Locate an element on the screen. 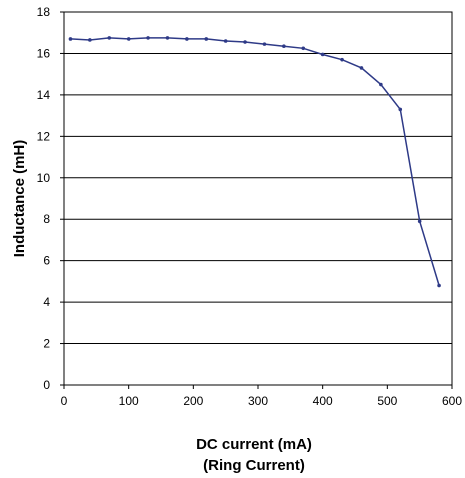  y-tick-label-2: 4 is located at coordinates (46, 302).